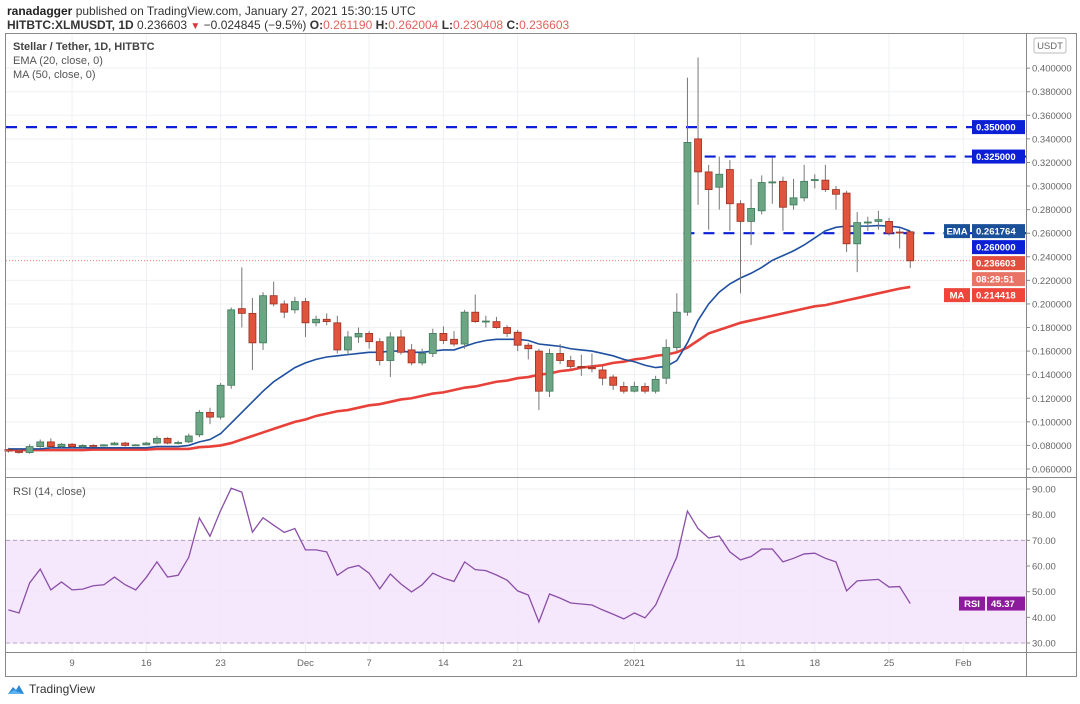 The image size is (1080, 704). I want to click on price-tick-label: 0.340000, so click(1052, 139).